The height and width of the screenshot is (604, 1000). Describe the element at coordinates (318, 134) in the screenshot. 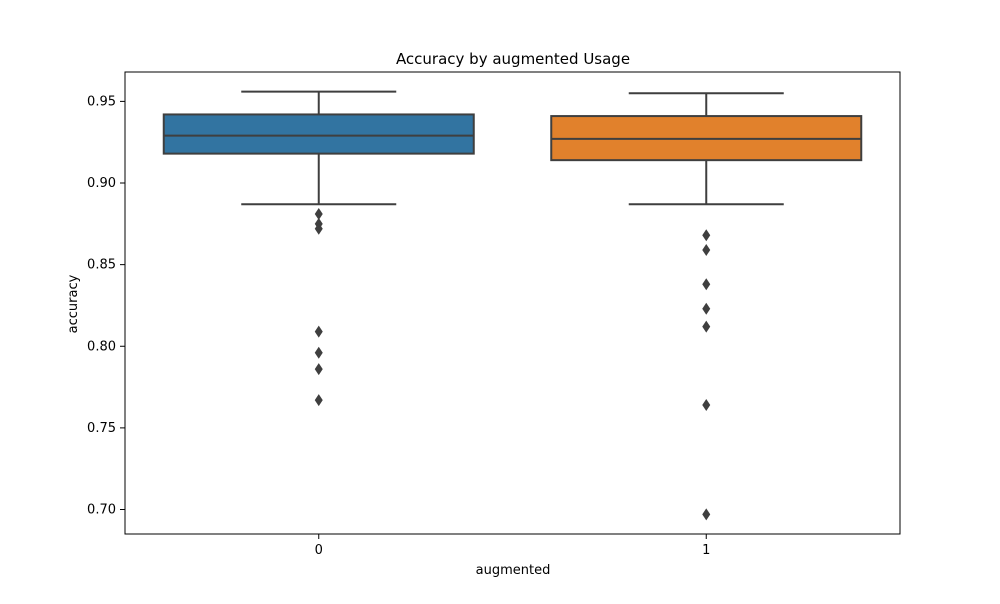

I see `box-0-iqr-box` at that location.